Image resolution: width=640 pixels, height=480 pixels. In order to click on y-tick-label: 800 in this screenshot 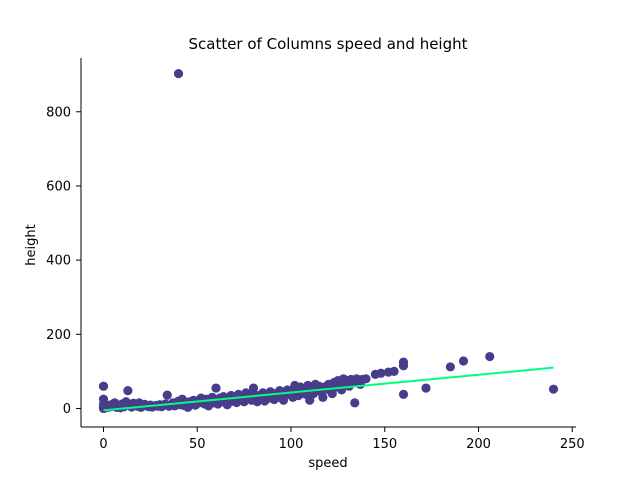, I will do `click(58, 112)`.